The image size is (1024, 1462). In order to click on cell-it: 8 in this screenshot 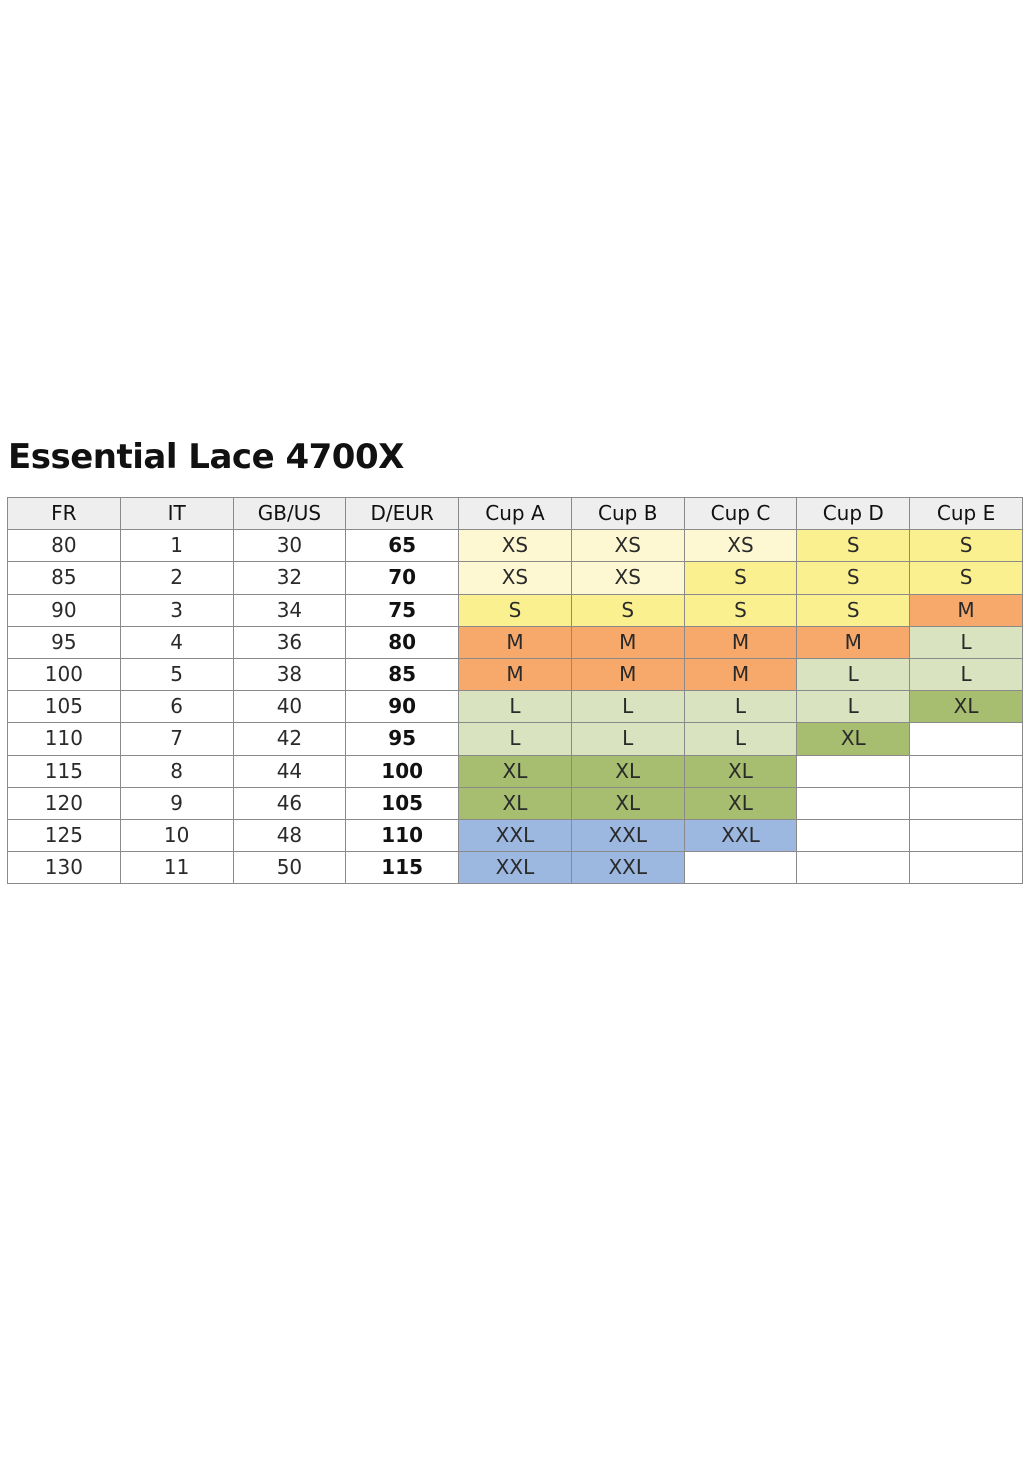, I will do `click(176, 771)`.